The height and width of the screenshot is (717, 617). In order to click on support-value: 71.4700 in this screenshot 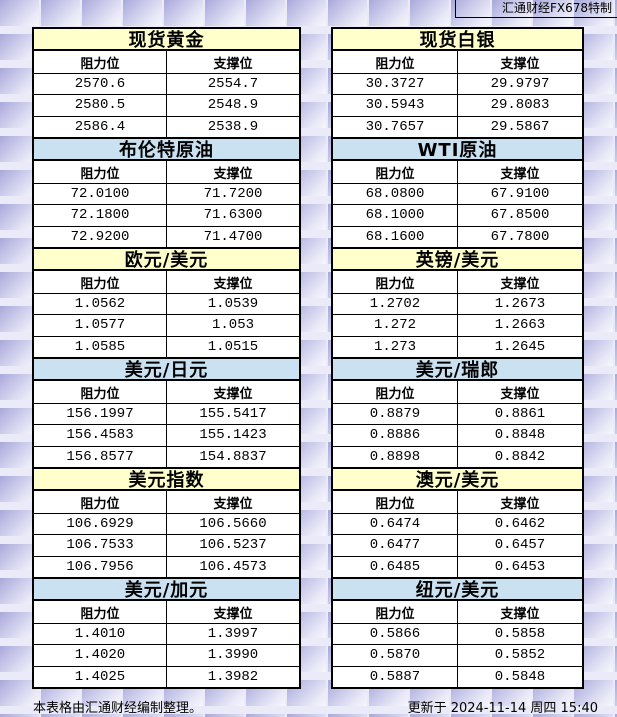, I will do `click(233, 236)`.